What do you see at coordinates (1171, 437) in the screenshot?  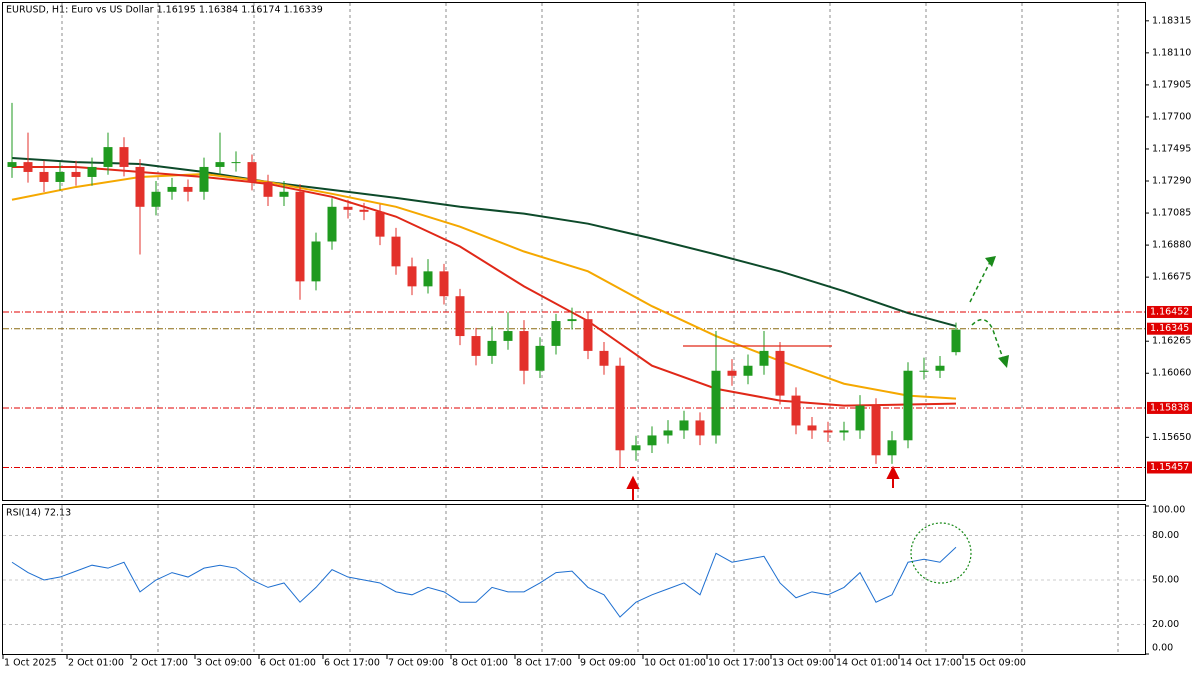 I see `y-tick-label: 1.15650` at bounding box center [1171, 437].